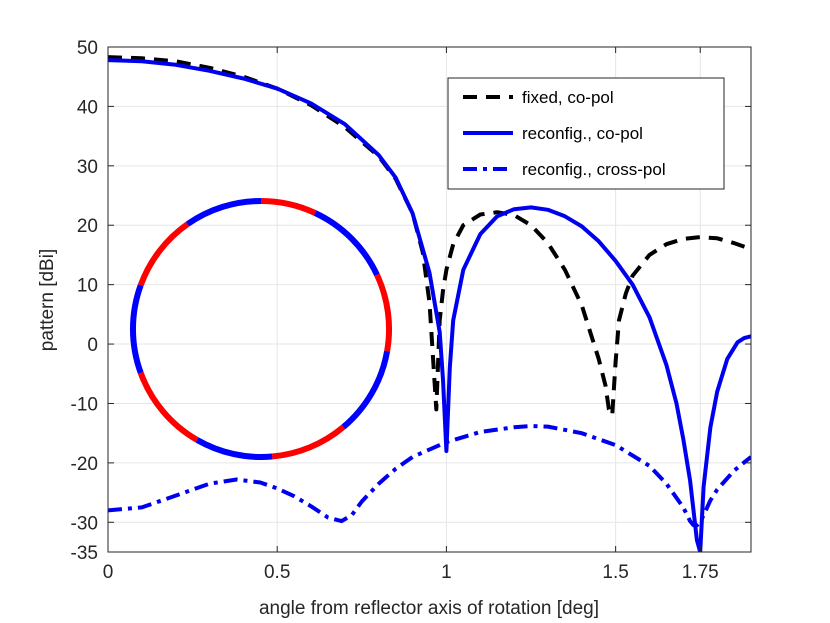  I want to click on y-tick-label: 20, so click(87, 226).